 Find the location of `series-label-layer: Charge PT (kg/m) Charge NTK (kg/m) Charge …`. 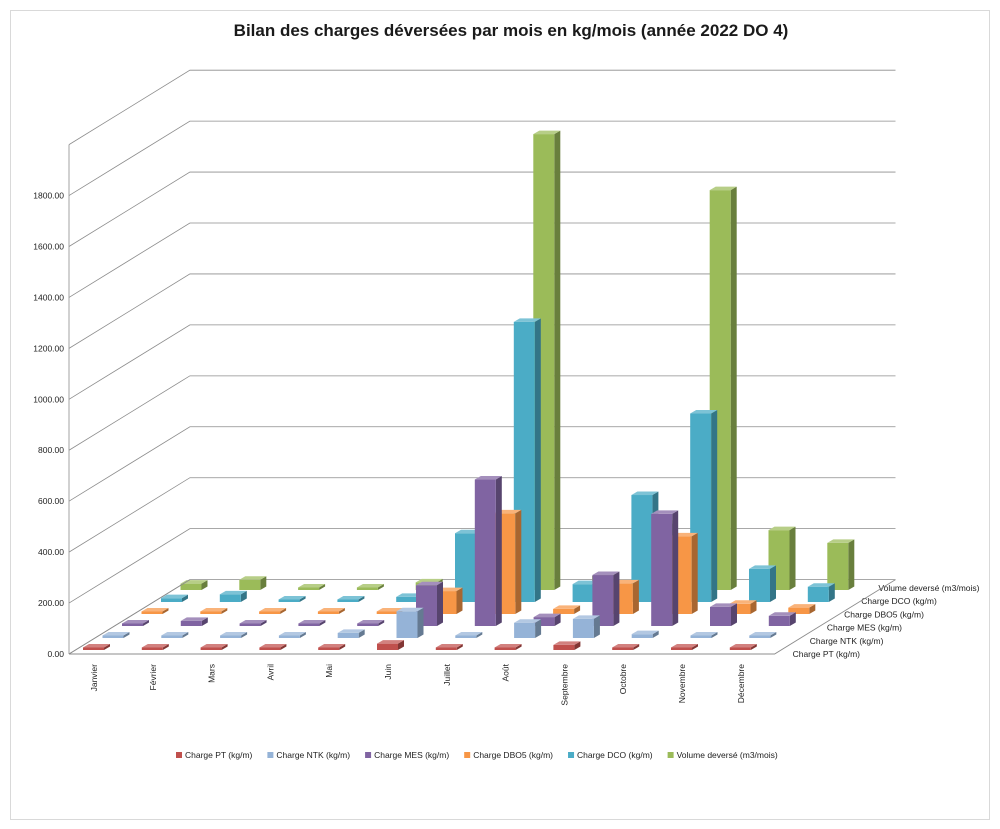

series-label-layer: Charge PT (kg/m) Charge NTK (kg/m) Charge … is located at coordinates (886, 621).